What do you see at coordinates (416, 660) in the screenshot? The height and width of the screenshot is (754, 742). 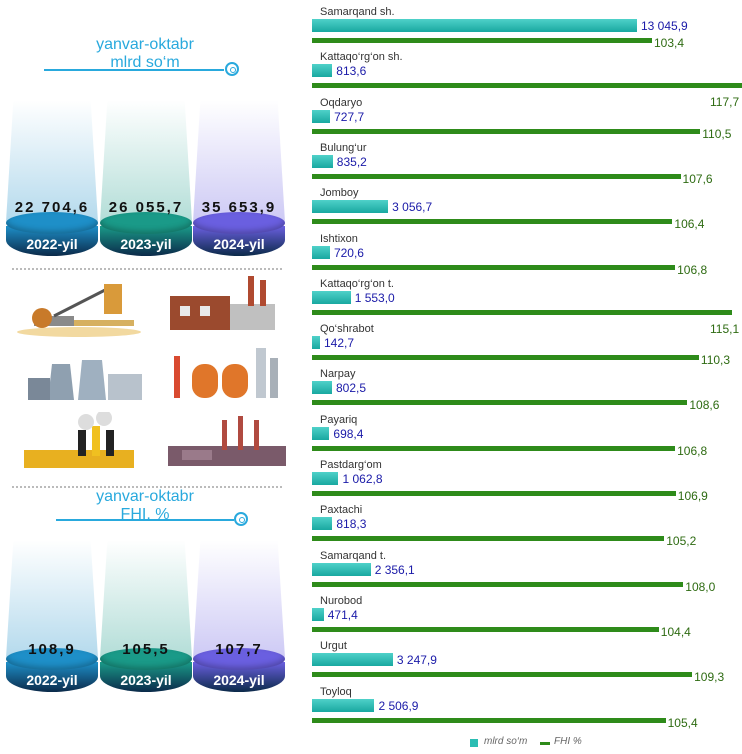 I see `volume-value-label: 3 247,9` at bounding box center [416, 660].